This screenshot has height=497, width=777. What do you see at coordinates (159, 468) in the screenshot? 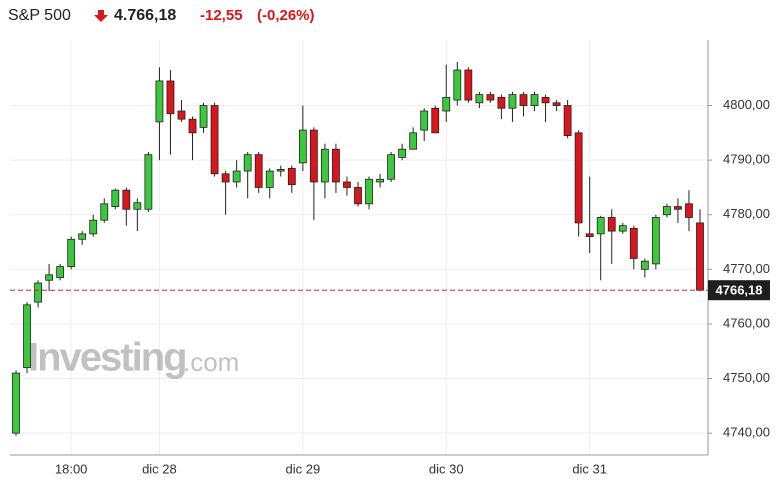
I see `x-tick-label: dic 28` at bounding box center [159, 468].